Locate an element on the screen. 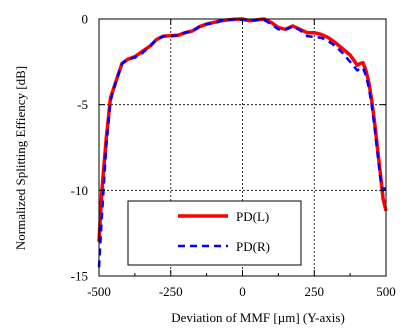 The height and width of the screenshot is (329, 402). x-tick-labels: -500 -250 0 250 500 is located at coordinates (241, 291).